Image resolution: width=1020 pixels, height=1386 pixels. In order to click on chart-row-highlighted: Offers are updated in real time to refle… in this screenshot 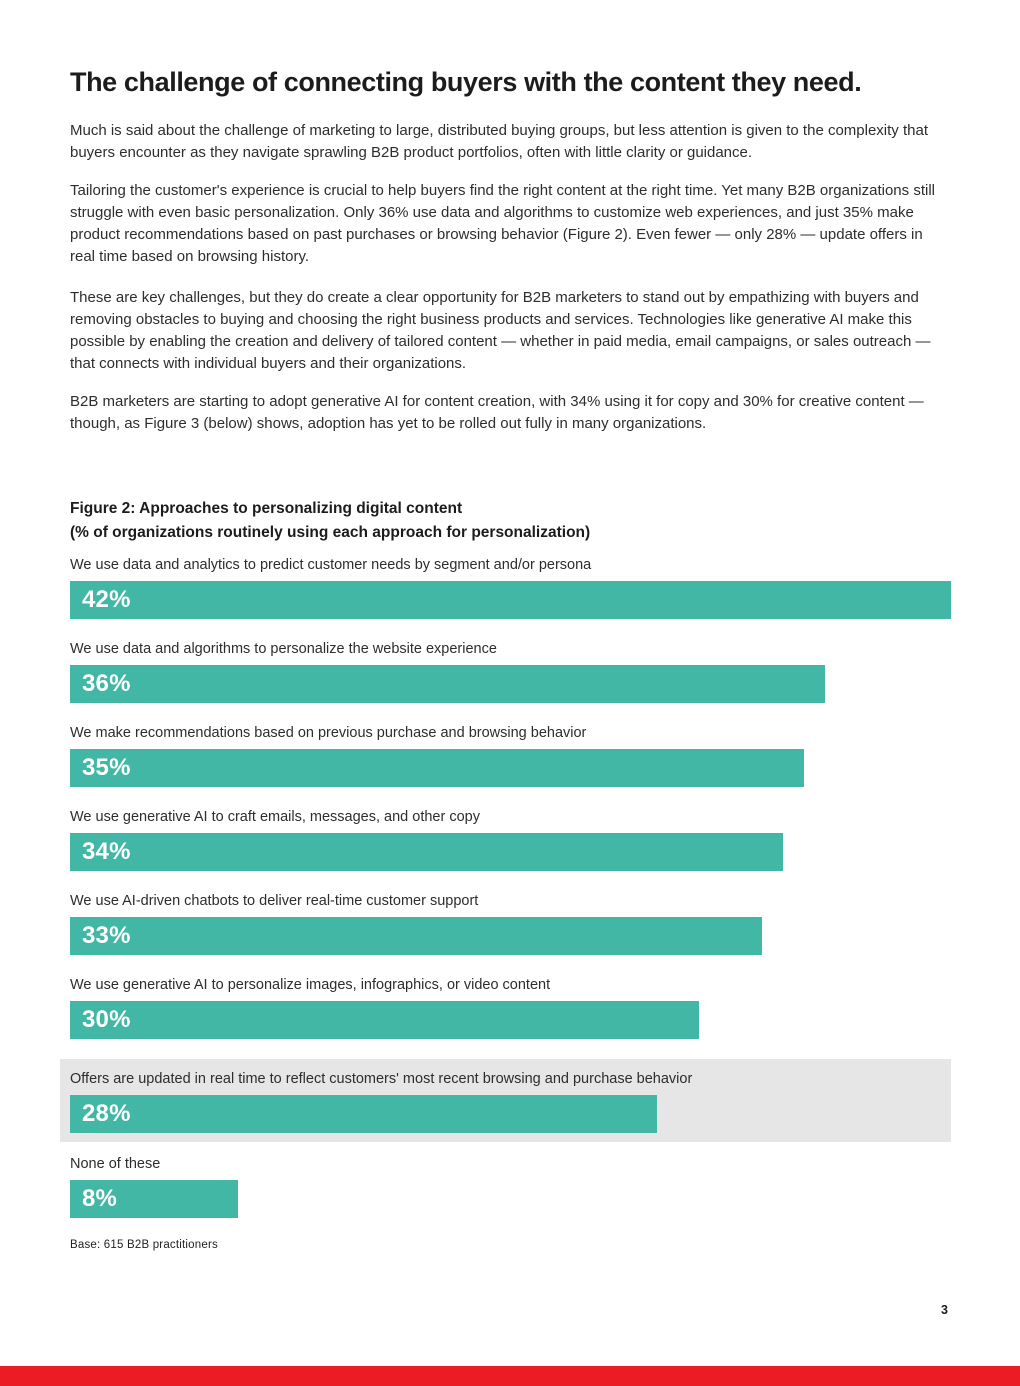, I will do `click(505, 1100)`.